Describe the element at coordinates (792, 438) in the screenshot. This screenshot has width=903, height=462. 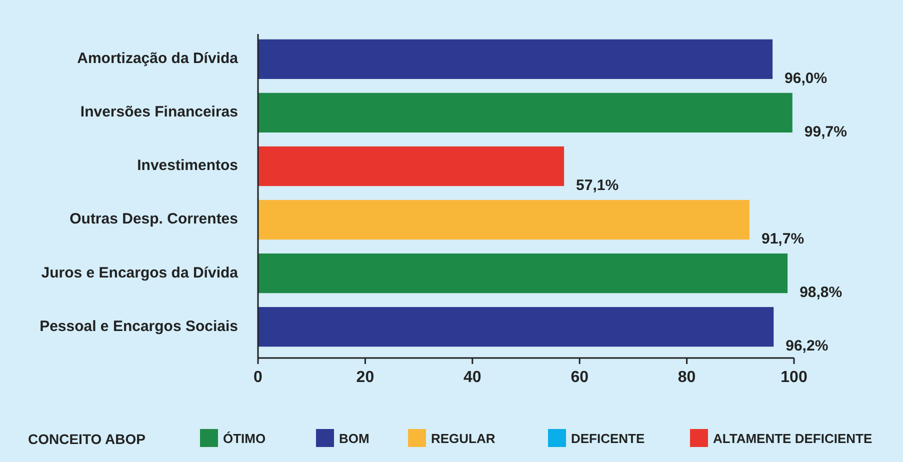
I see `legend-label: ALTAMENTE DEFICIENTE` at that location.